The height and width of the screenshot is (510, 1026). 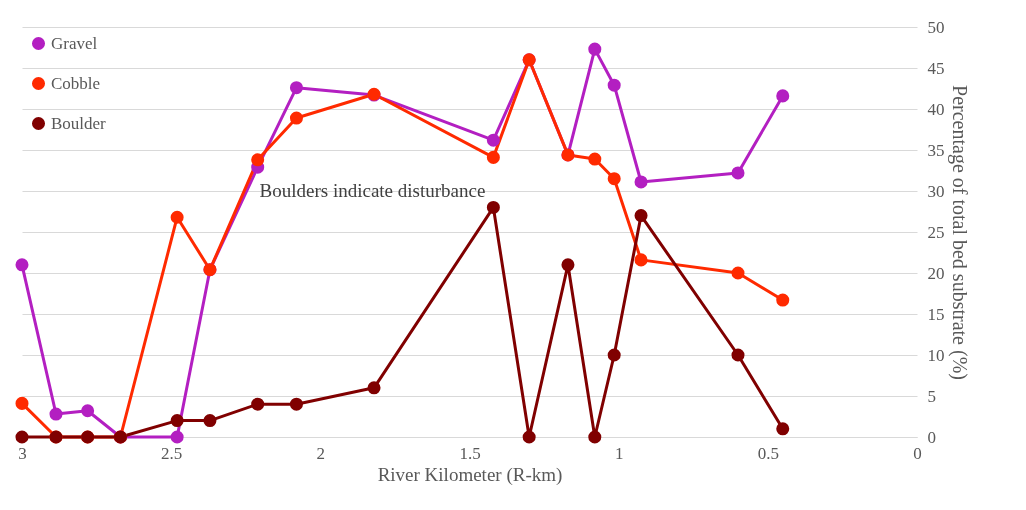 I want to click on x-tick-label: 1, so click(x=619, y=453).